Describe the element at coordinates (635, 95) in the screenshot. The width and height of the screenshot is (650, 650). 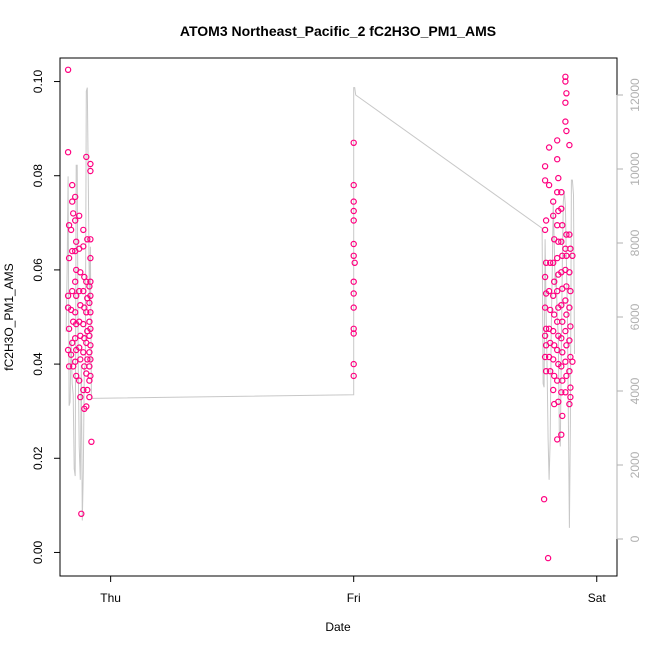
I see `y2-tick-label: 12000` at that location.